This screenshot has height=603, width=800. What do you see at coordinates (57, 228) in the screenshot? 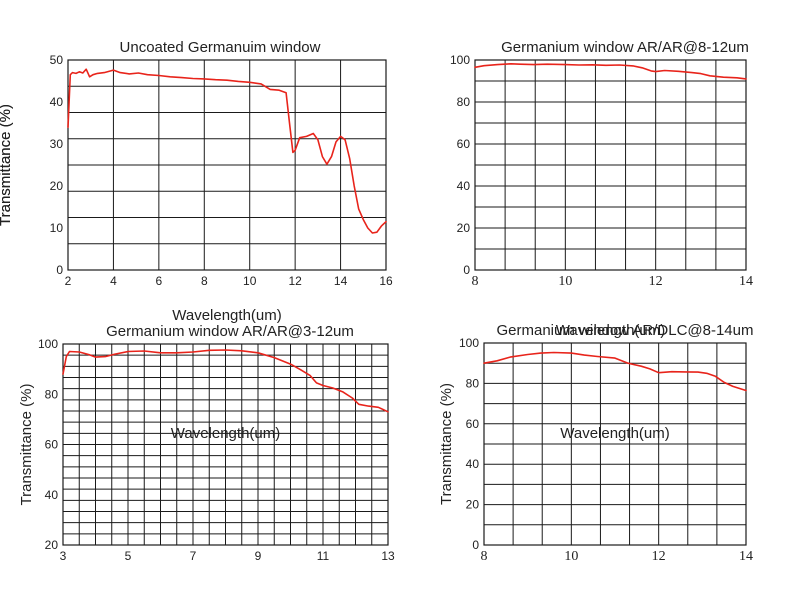
I see `y-tick-label: 10` at bounding box center [57, 228].